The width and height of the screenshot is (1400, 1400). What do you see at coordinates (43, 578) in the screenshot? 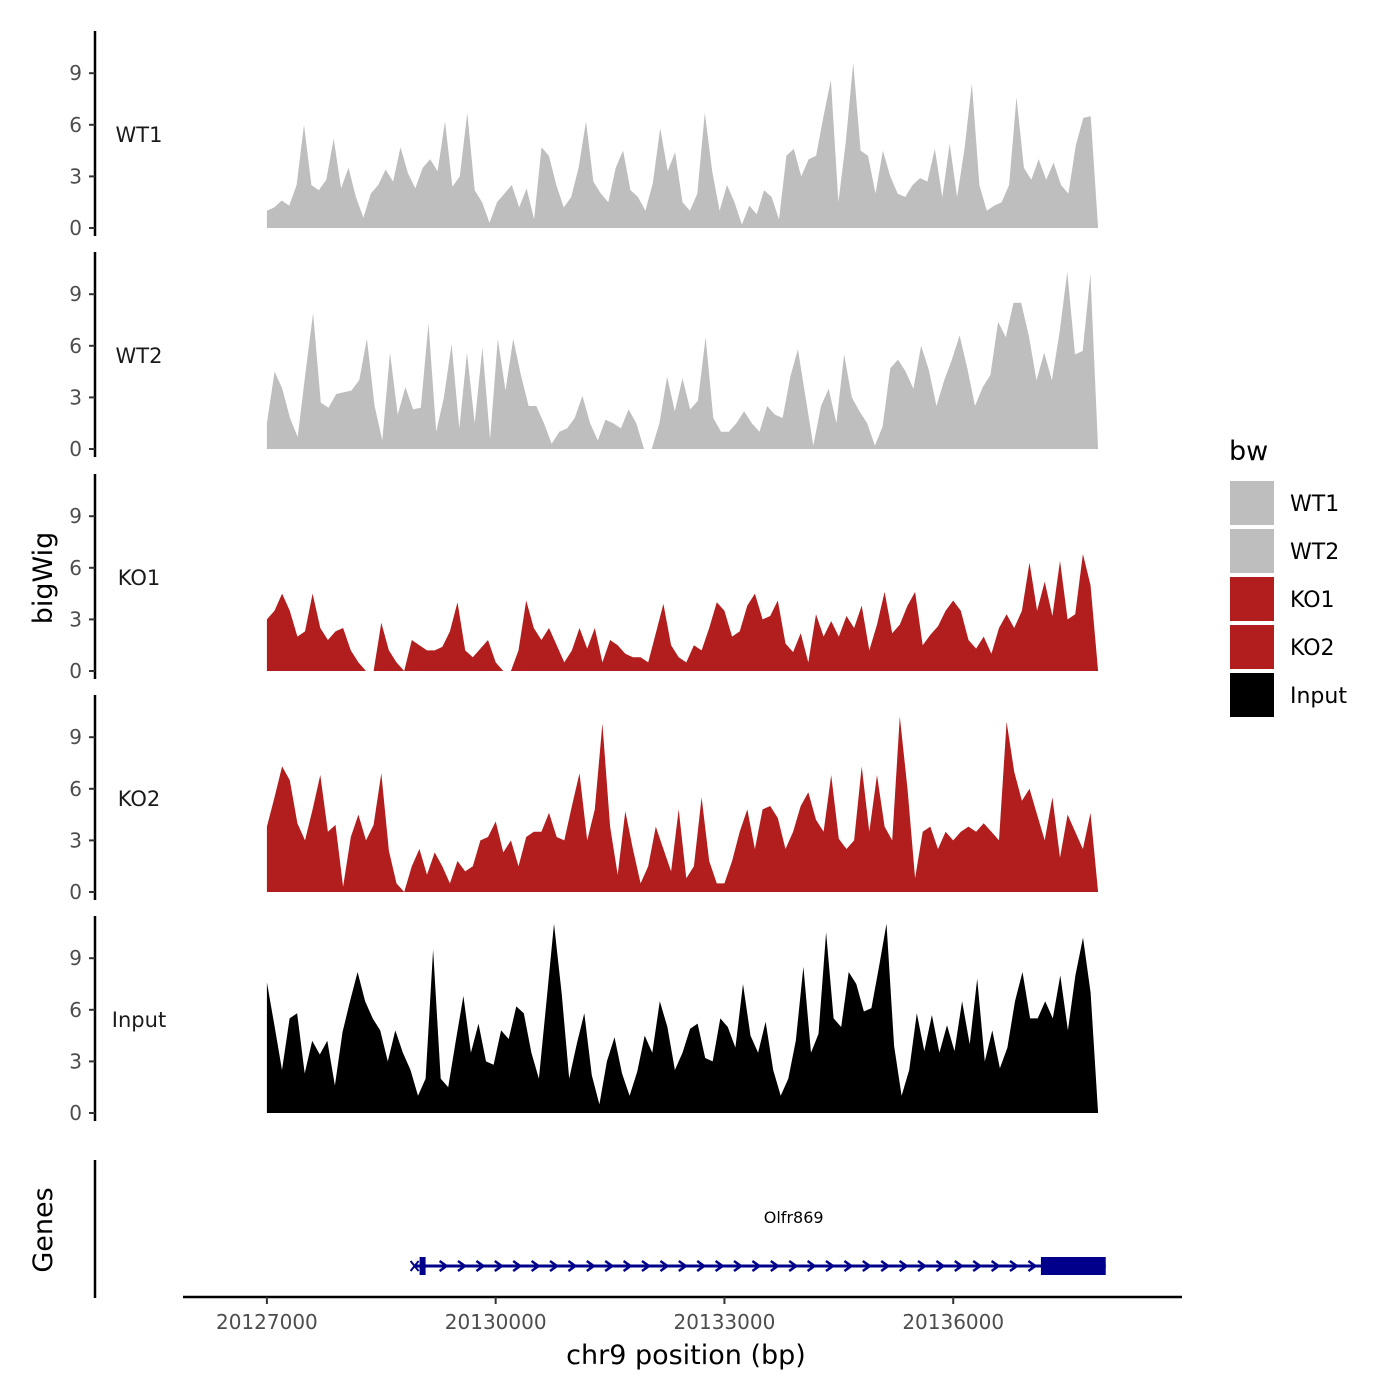
I see `y-axis-title: bigWig` at bounding box center [43, 578].